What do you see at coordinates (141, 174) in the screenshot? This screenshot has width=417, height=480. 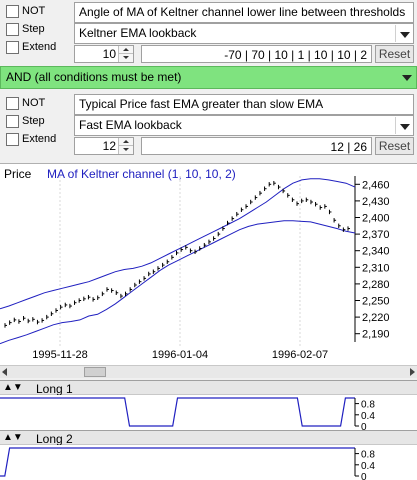 I see `series-label: MA of Keltner channel (1, 10, 10, 2)` at bounding box center [141, 174].